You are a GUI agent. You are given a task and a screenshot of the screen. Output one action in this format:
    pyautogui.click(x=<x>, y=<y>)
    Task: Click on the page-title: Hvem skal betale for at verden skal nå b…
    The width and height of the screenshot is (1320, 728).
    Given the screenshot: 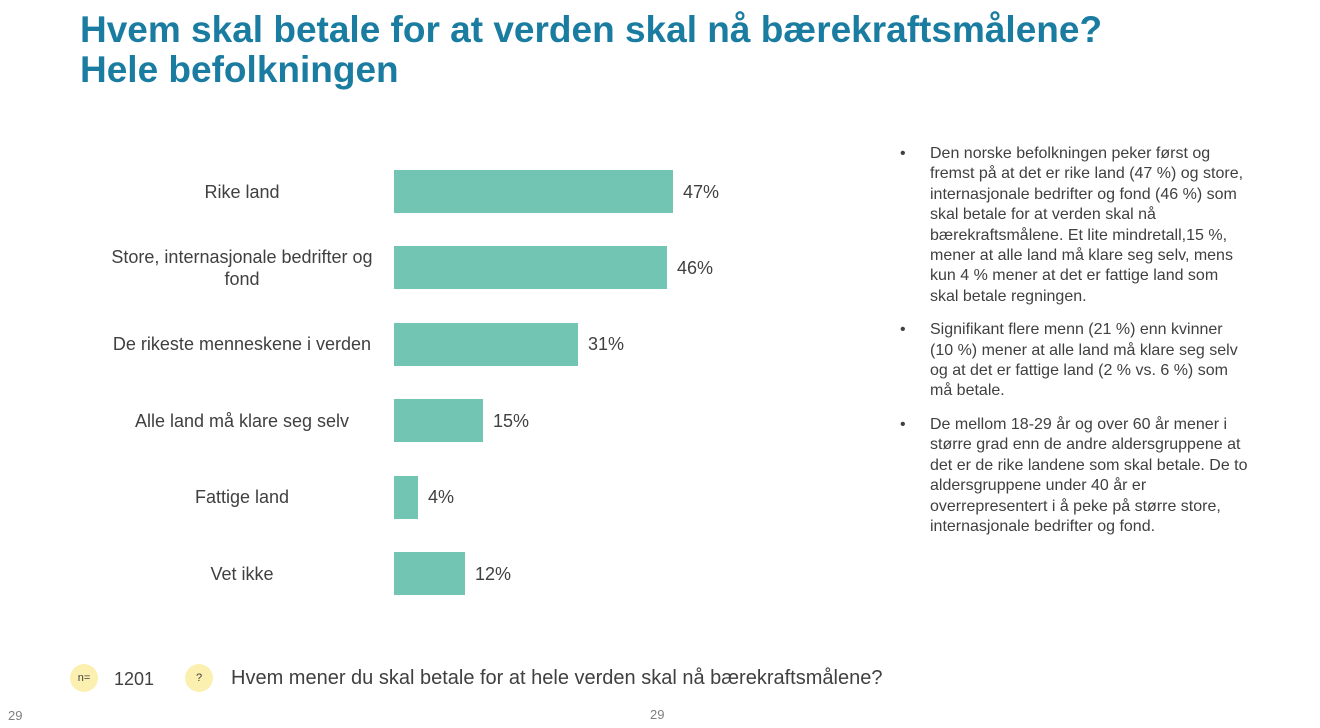 What is the action you would take?
    pyautogui.click(x=591, y=50)
    